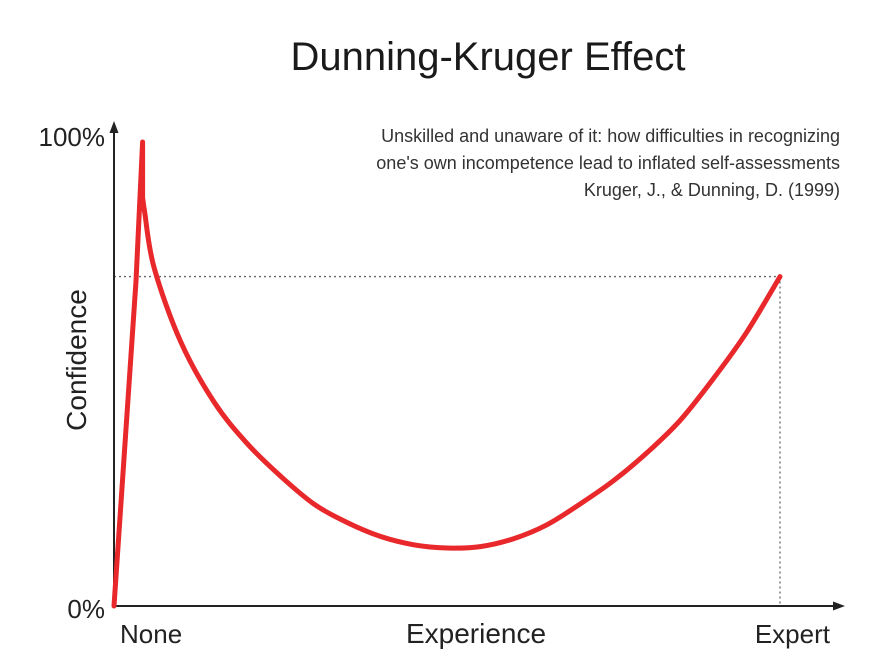  What do you see at coordinates (151, 634) in the screenshot?
I see `x-tick-label-start: None` at bounding box center [151, 634].